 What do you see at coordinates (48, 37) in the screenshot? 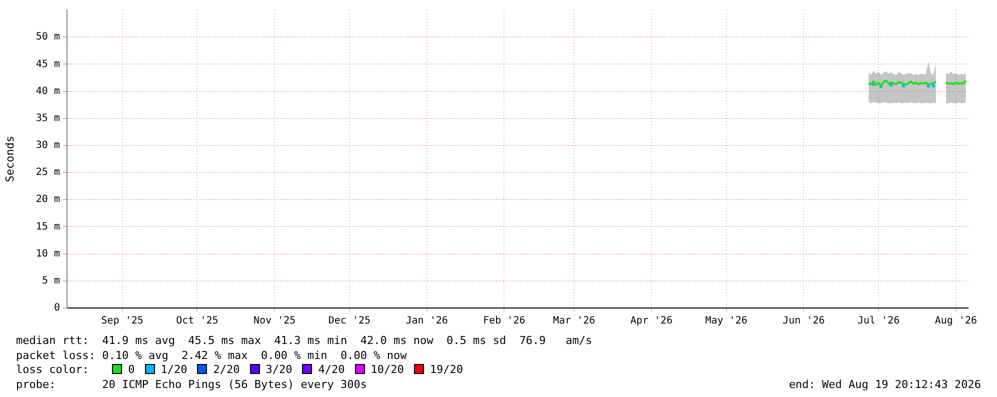
I see `y-tick-label: 50 m` at bounding box center [48, 37].